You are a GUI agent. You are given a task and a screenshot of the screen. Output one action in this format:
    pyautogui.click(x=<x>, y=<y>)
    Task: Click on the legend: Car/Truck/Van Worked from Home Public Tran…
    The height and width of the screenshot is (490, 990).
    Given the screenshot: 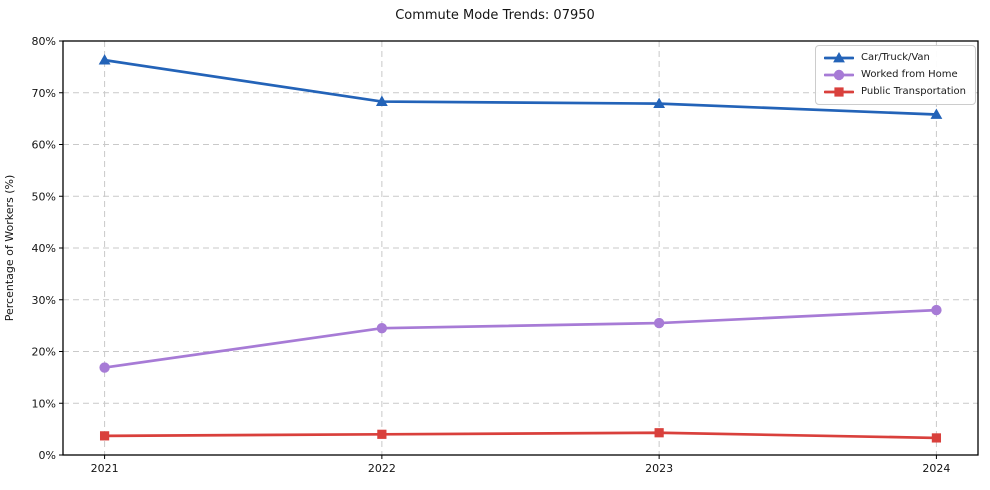 What is the action you would take?
    pyautogui.click(x=895, y=75)
    